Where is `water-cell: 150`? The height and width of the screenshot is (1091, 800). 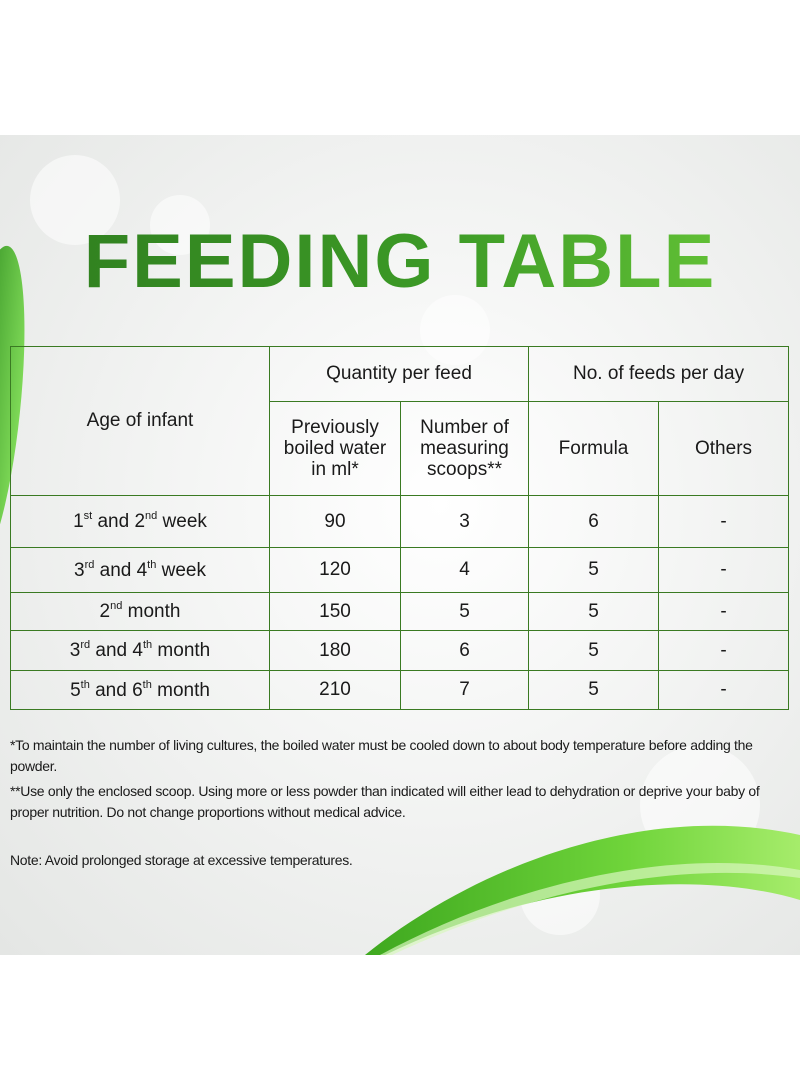
water-cell: 150 is located at coordinates (335, 611).